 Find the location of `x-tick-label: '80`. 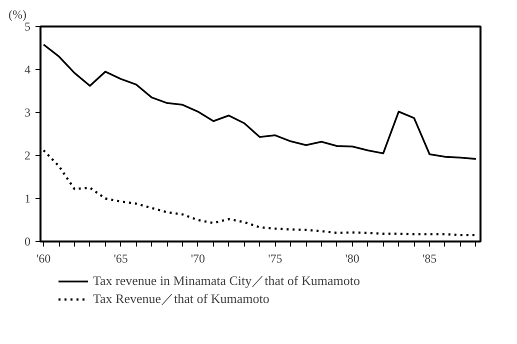

x-tick-label: '80 is located at coordinates (352, 259).